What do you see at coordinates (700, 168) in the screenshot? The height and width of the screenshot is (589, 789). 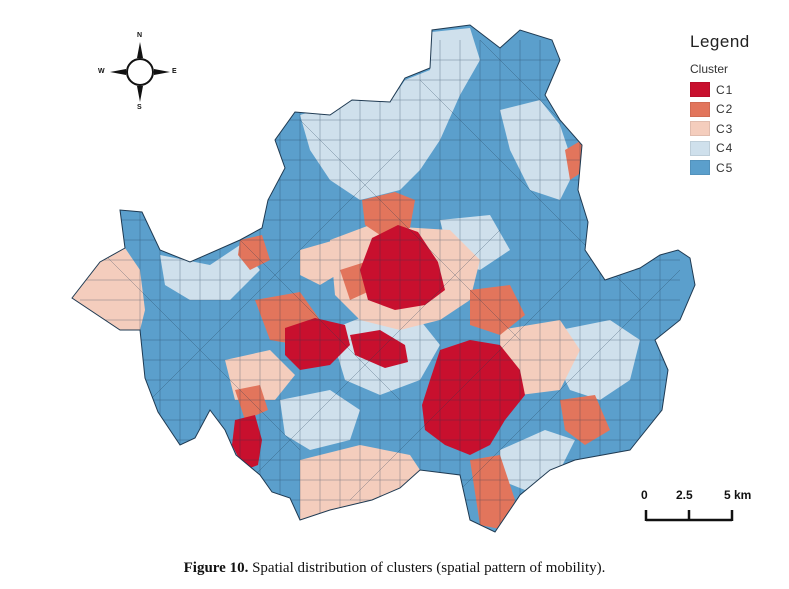 I see `legend-swatch-c5` at bounding box center [700, 168].